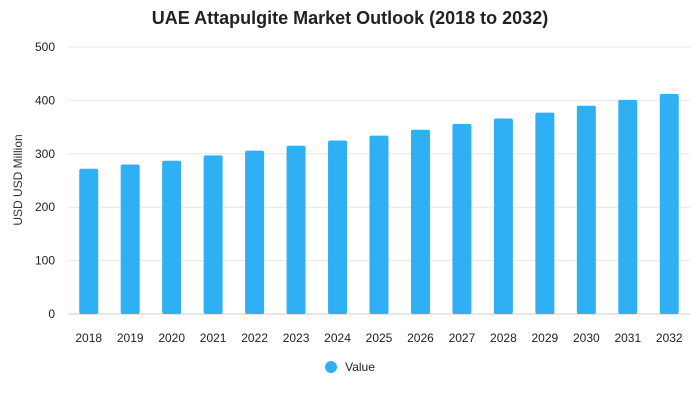 The image size is (700, 400). What do you see at coordinates (545, 213) in the screenshot?
I see `bar-2029` at bounding box center [545, 213].